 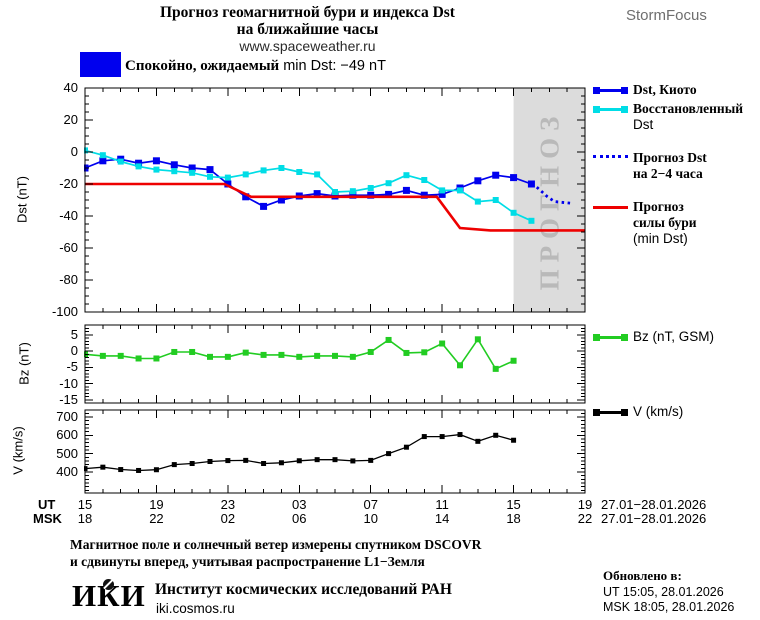 I want to click on legend-label-storm-strength-forecast: Прогноз силы бури (min Dst), so click(x=665, y=223).